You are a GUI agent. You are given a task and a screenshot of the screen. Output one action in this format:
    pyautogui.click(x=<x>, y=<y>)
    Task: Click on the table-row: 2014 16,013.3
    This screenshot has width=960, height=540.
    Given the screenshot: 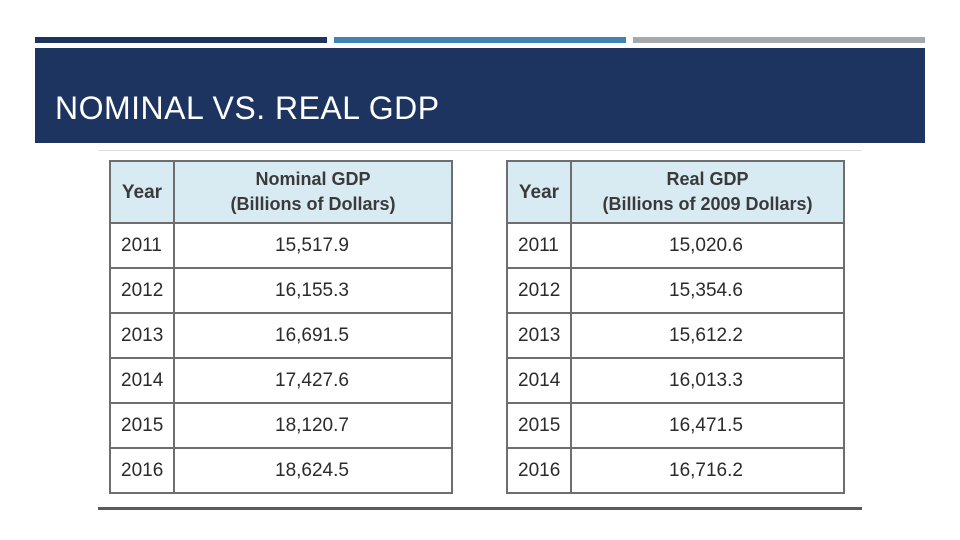 What is the action you would take?
    pyautogui.click(x=675, y=380)
    